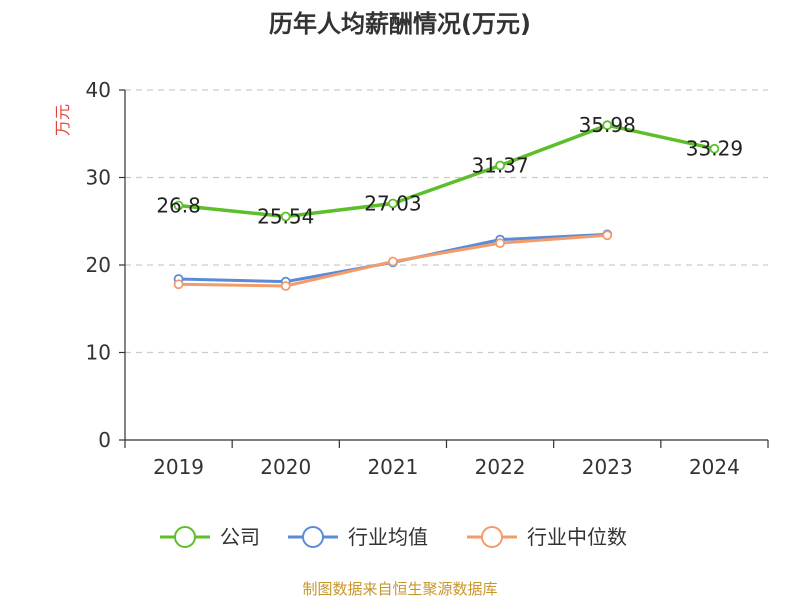 The width and height of the screenshot is (800, 600). I want to click on x-tick-label: 2021, so click(392, 467).